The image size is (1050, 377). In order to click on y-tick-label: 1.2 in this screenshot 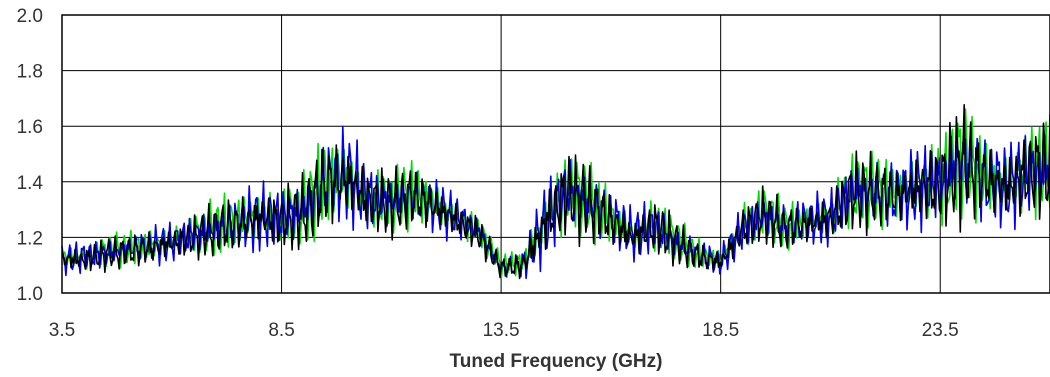, I will do `click(30, 238)`.